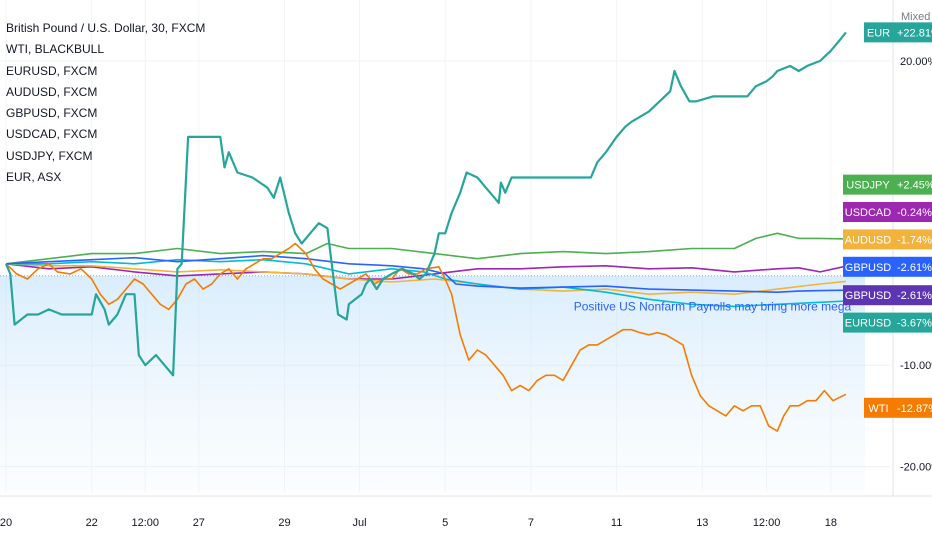 The width and height of the screenshot is (932, 550). Describe the element at coordinates (55, 49) in the screenshot. I see `legend-item-wti: WTI, BLACKBULL` at that location.